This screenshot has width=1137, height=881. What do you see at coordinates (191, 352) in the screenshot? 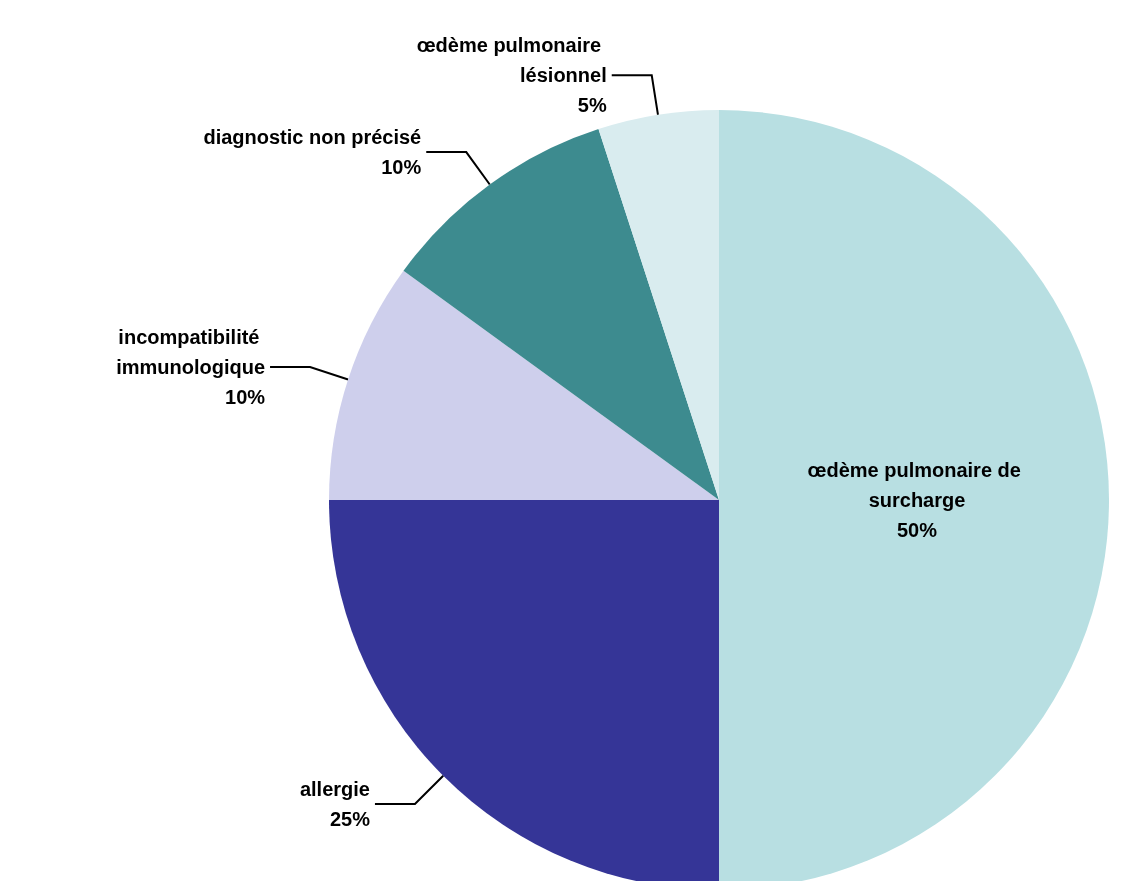
I see `slice-label: incompatibilité immunologique` at bounding box center [191, 352].